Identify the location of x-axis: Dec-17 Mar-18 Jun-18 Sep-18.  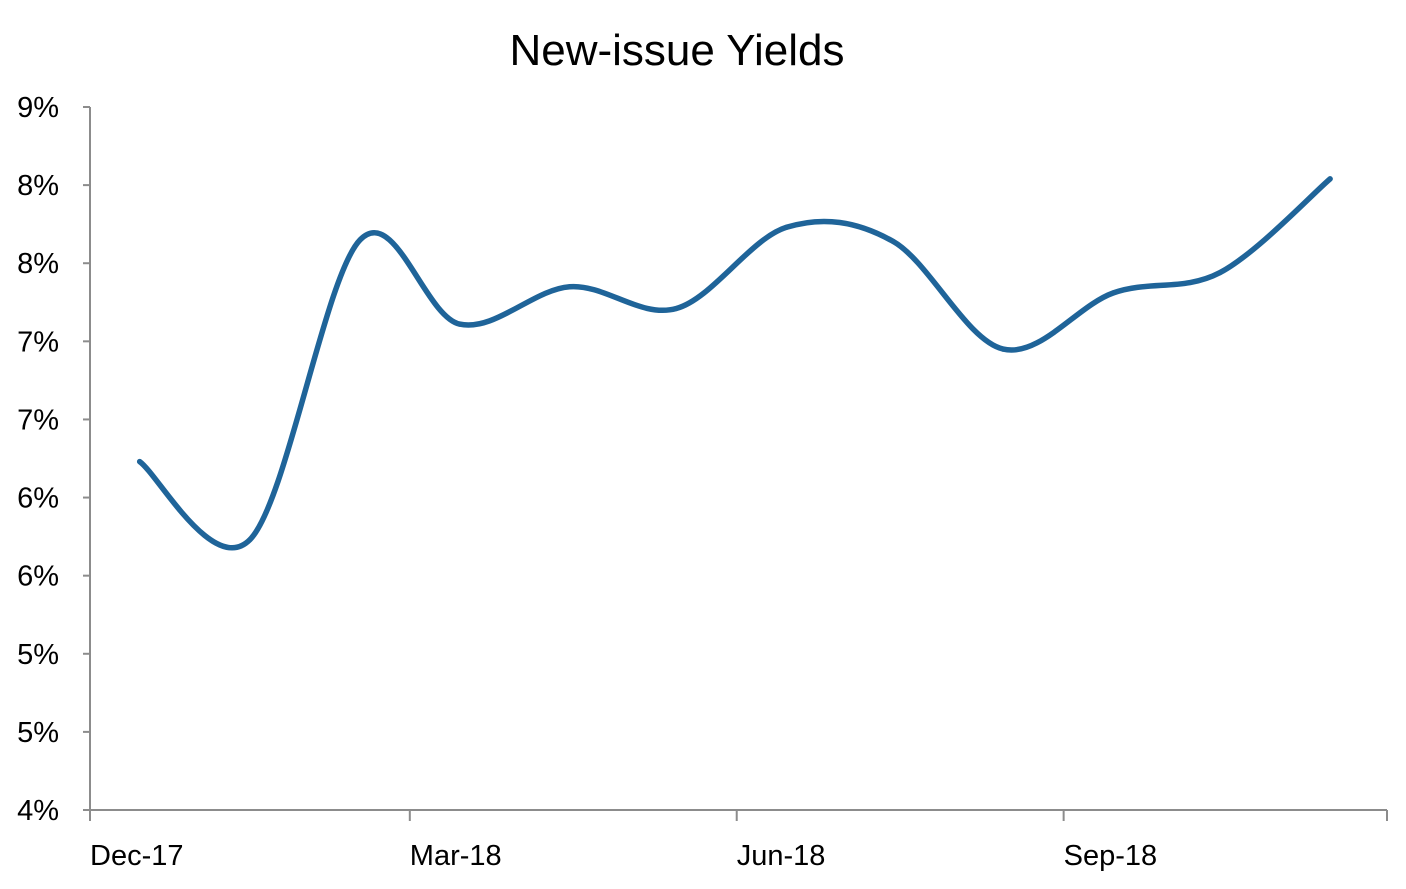
(738, 840).